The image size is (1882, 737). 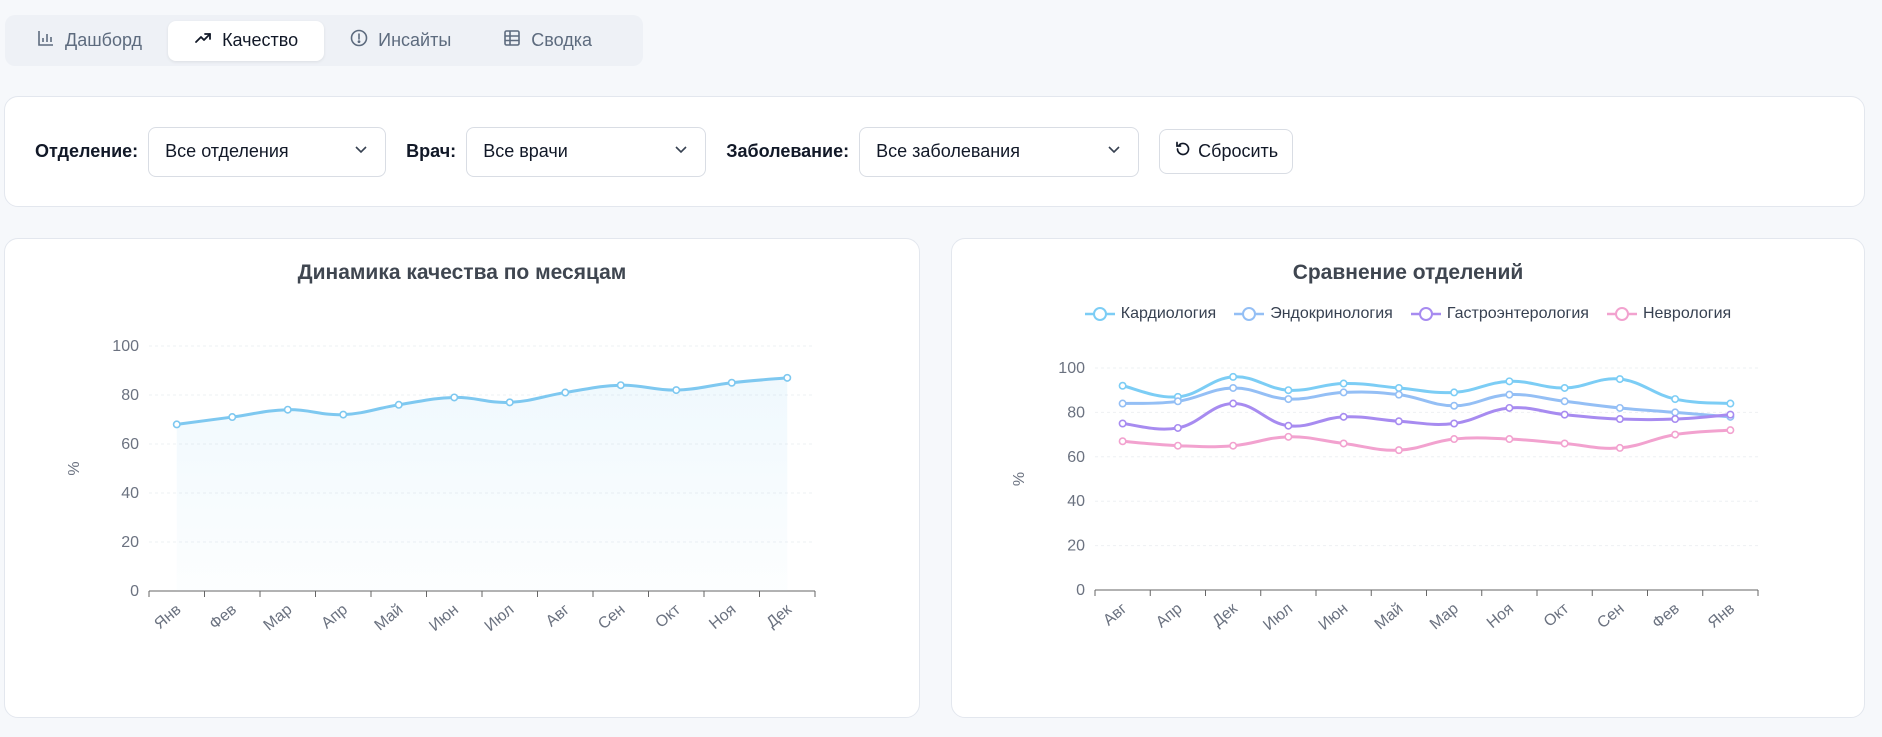 What do you see at coordinates (130, 395) in the screenshot?
I see `y-tick-label: 80` at bounding box center [130, 395].